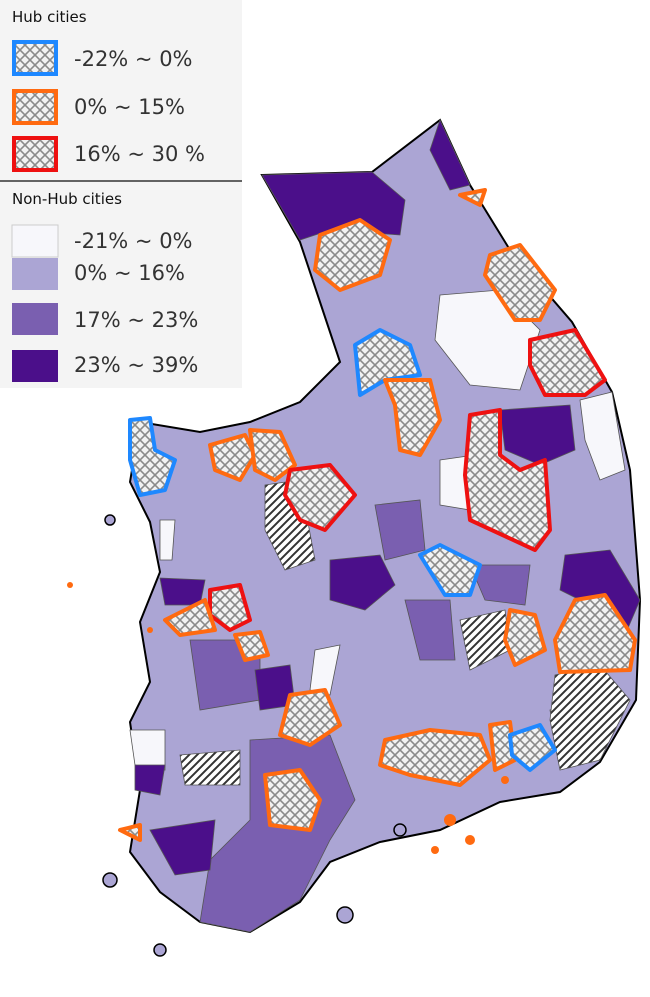  I want to click on legend-label: 0% ~ 16%, so click(129, 273).